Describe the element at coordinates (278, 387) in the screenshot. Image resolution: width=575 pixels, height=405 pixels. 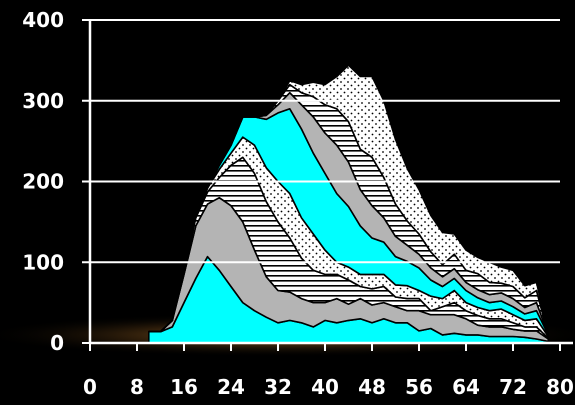
I see `x-tick-label-5: 32` at that location.